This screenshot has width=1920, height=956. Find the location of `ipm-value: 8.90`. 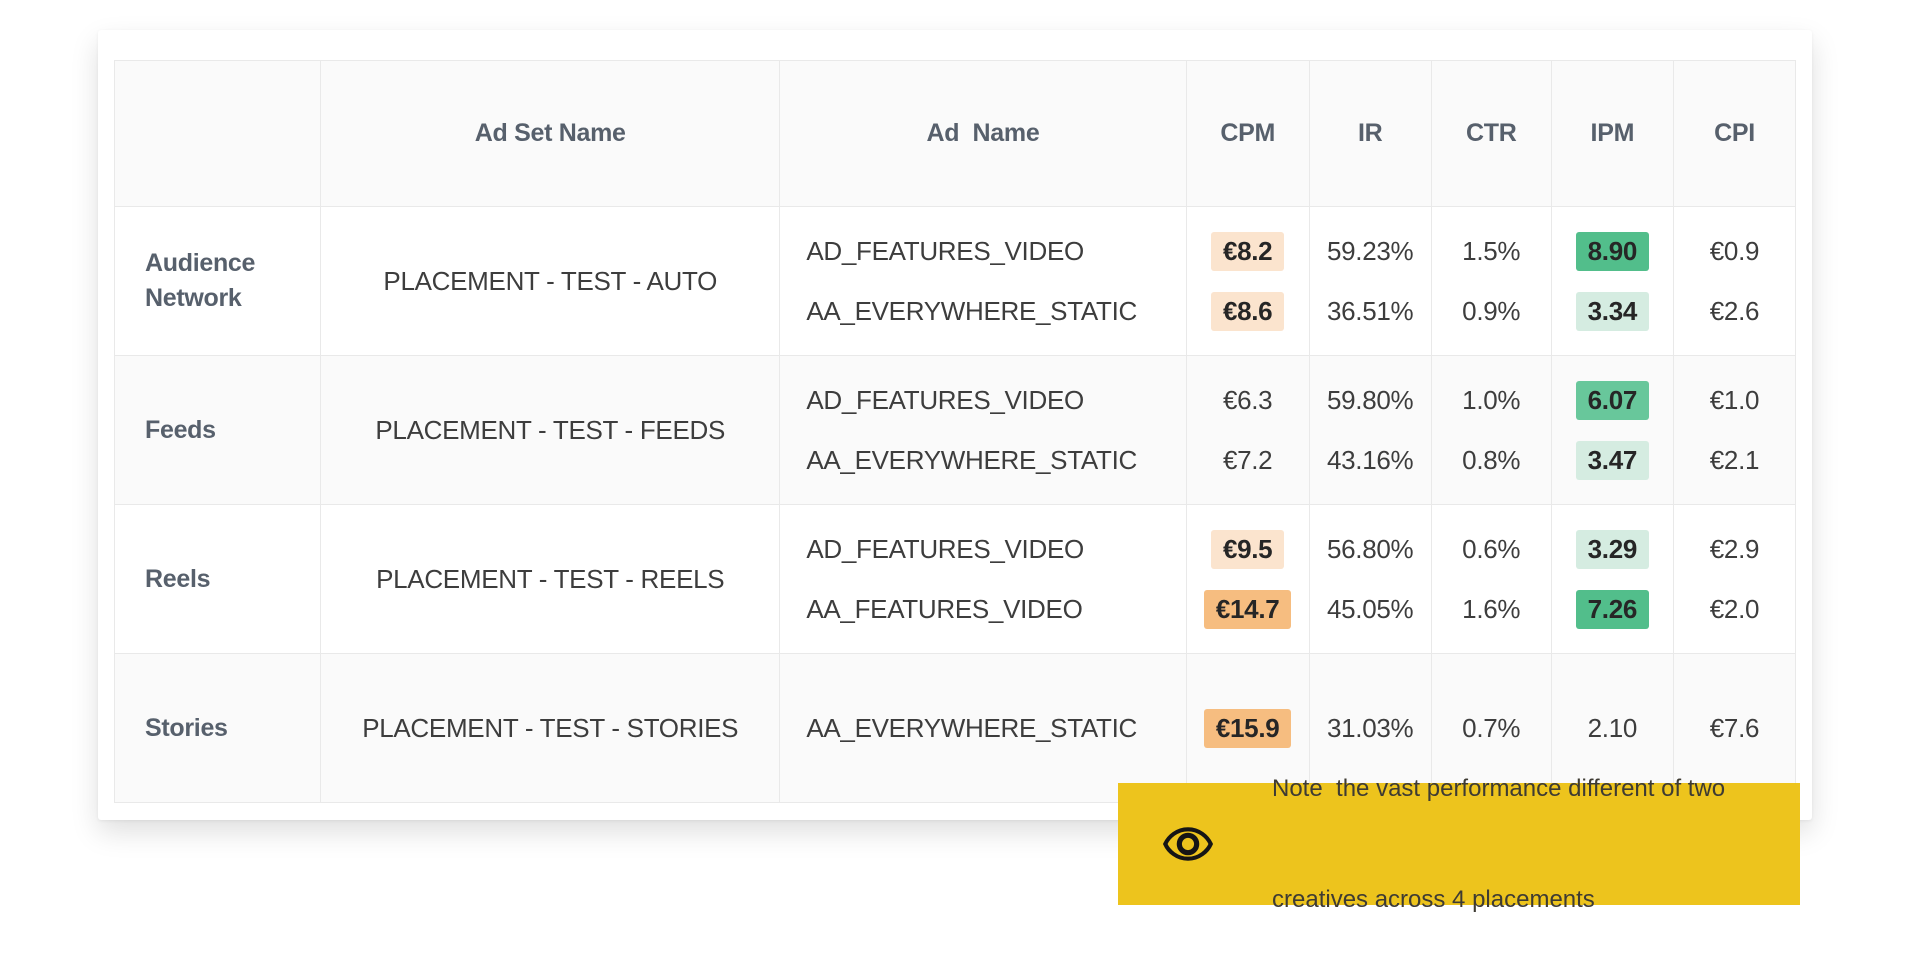

ipm-value: 8.90 is located at coordinates (1612, 251).